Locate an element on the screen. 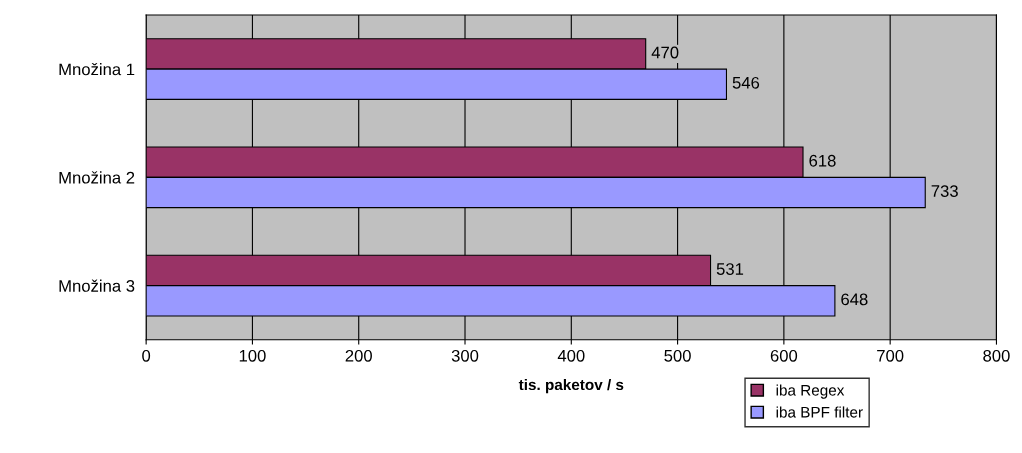 Image resolution: width=1022 pixels, height=453 pixels. x-axis-title: tis. paketov / s is located at coordinates (571, 386).